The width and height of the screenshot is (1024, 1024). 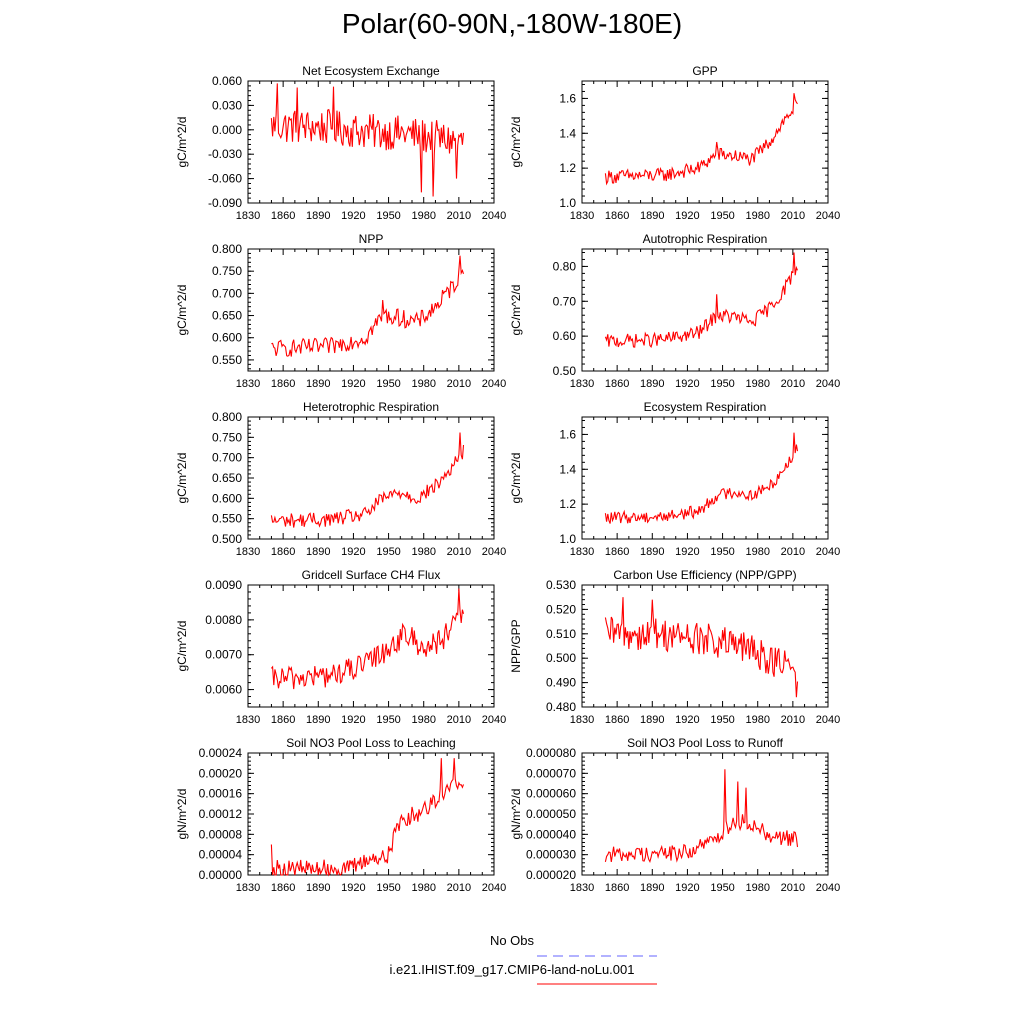 I want to click on chart-title: Soil NO3 Pool Loss to Runoff, so click(x=705, y=743).